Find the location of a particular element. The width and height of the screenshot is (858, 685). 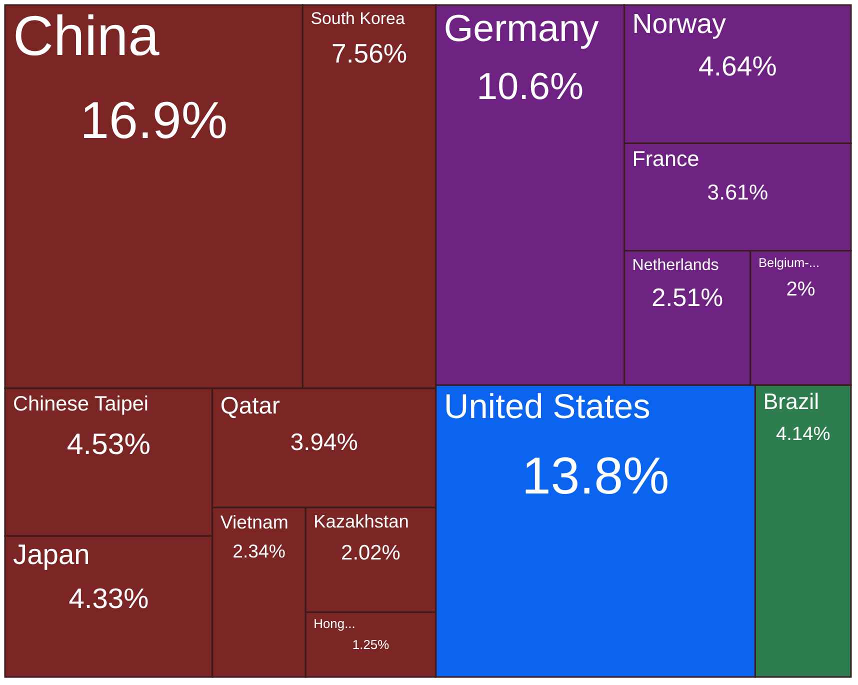

category-label: South Korea is located at coordinates (358, 18).